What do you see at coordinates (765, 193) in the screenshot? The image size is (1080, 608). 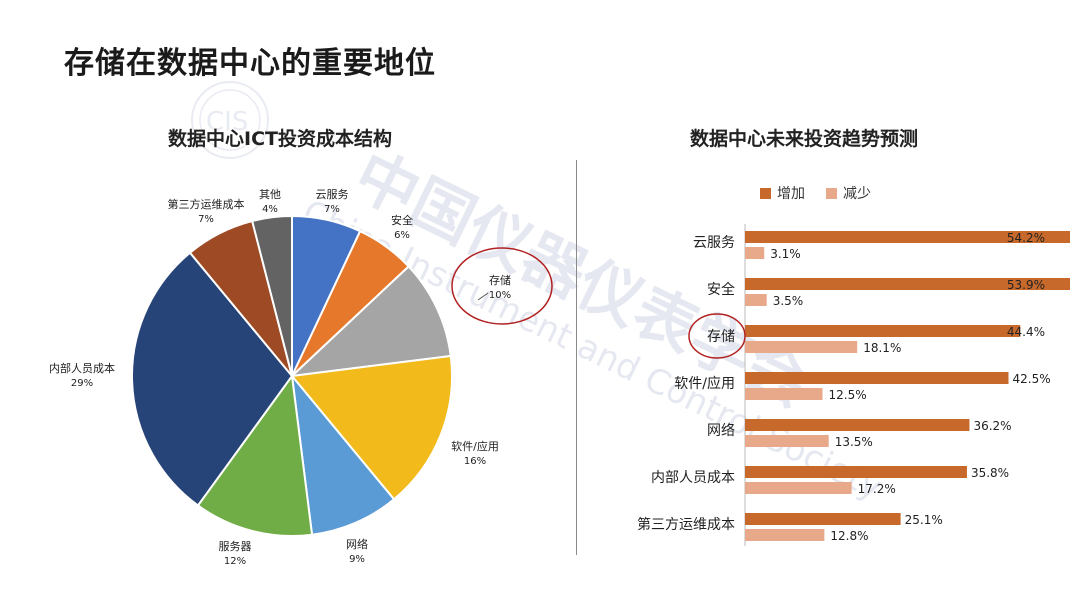 I see `legend-swatch-increase` at bounding box center [765, 193].